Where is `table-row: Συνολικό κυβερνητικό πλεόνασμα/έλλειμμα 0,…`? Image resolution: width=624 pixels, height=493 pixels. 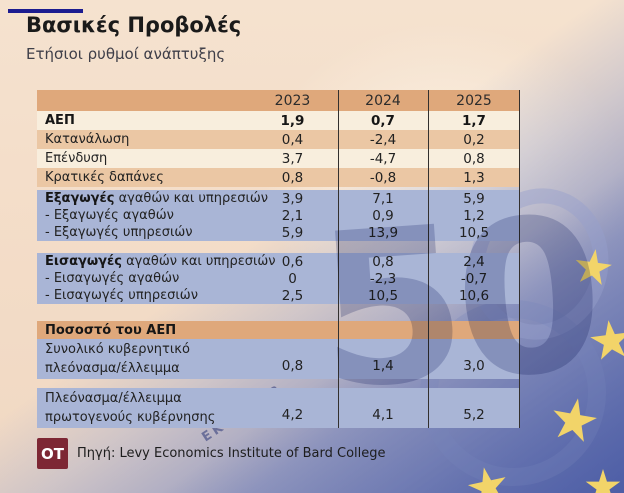
table-row: Συνολικό κυβερνητικό πλεόνασμα/έλλειμμα 0,… is located at coordinates (278, 359).